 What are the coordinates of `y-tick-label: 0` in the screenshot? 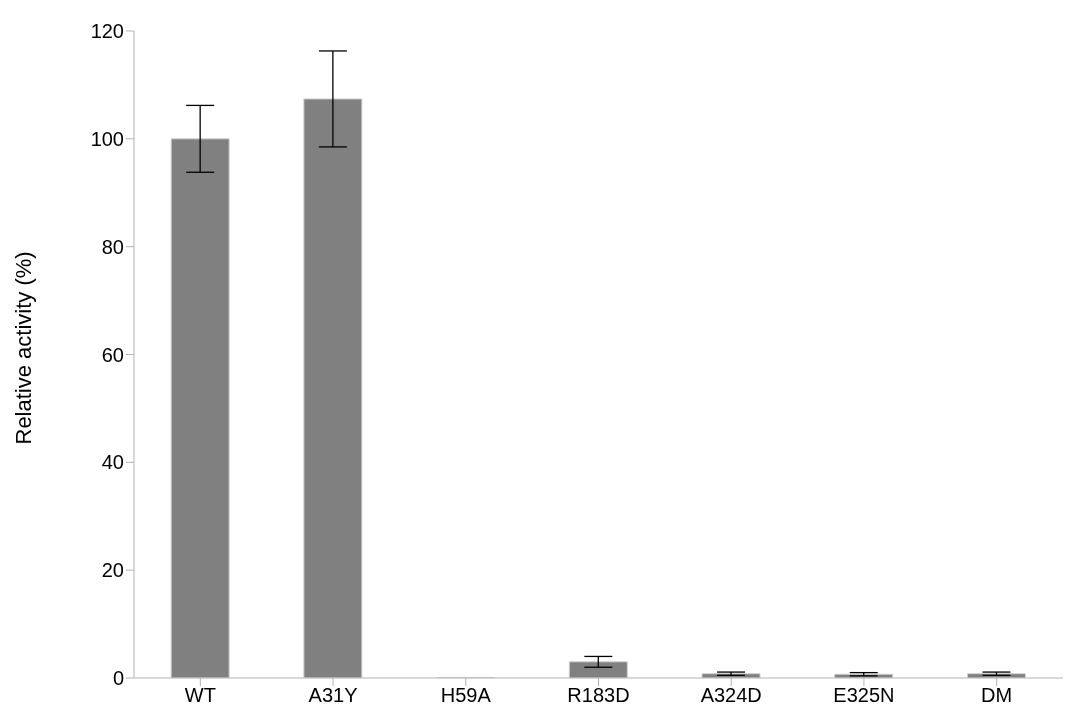 It's located at (118, 678).